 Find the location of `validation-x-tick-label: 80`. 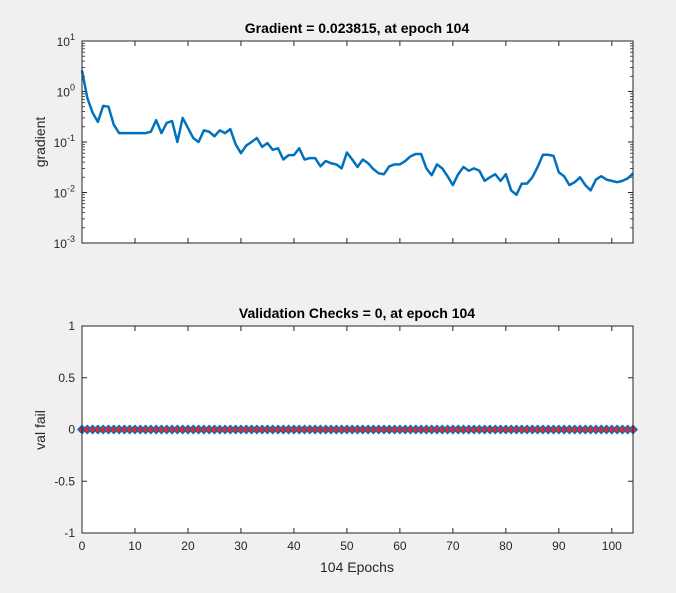

validation-x-tick-label: 80 is located at coordinates (506, 546).